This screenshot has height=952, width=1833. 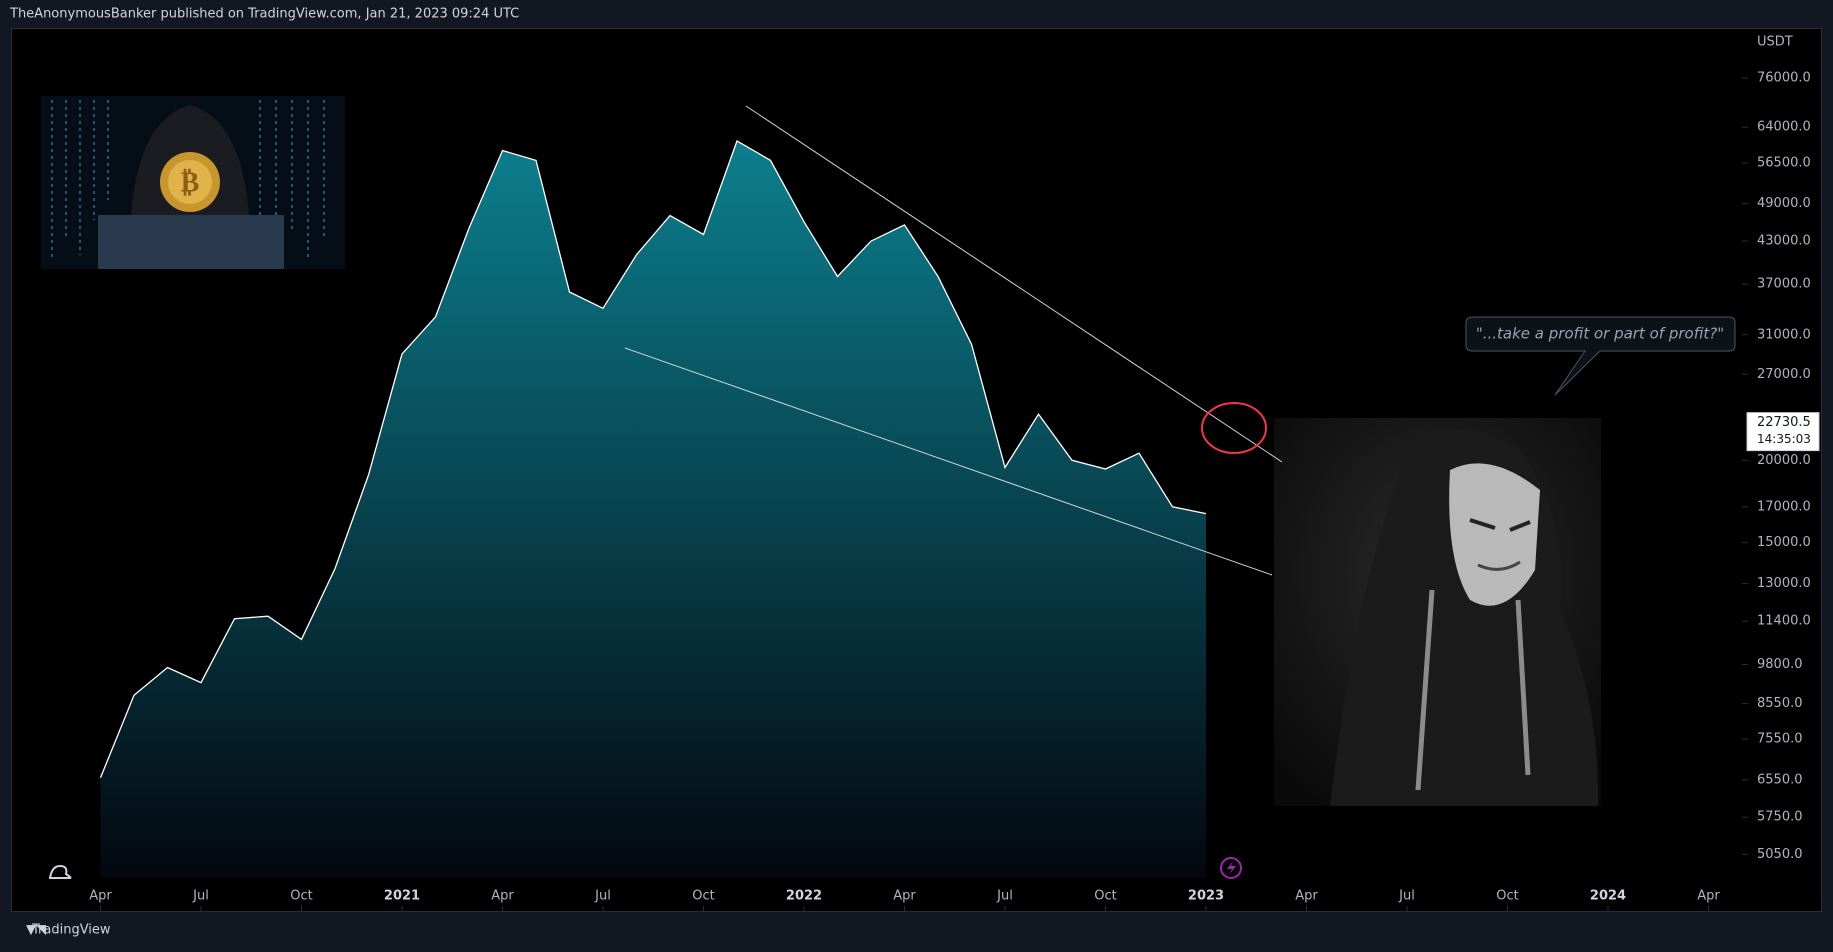 I want to click on callout-text: "...take a profit or part of profit?", so click(x=1600, y=334).